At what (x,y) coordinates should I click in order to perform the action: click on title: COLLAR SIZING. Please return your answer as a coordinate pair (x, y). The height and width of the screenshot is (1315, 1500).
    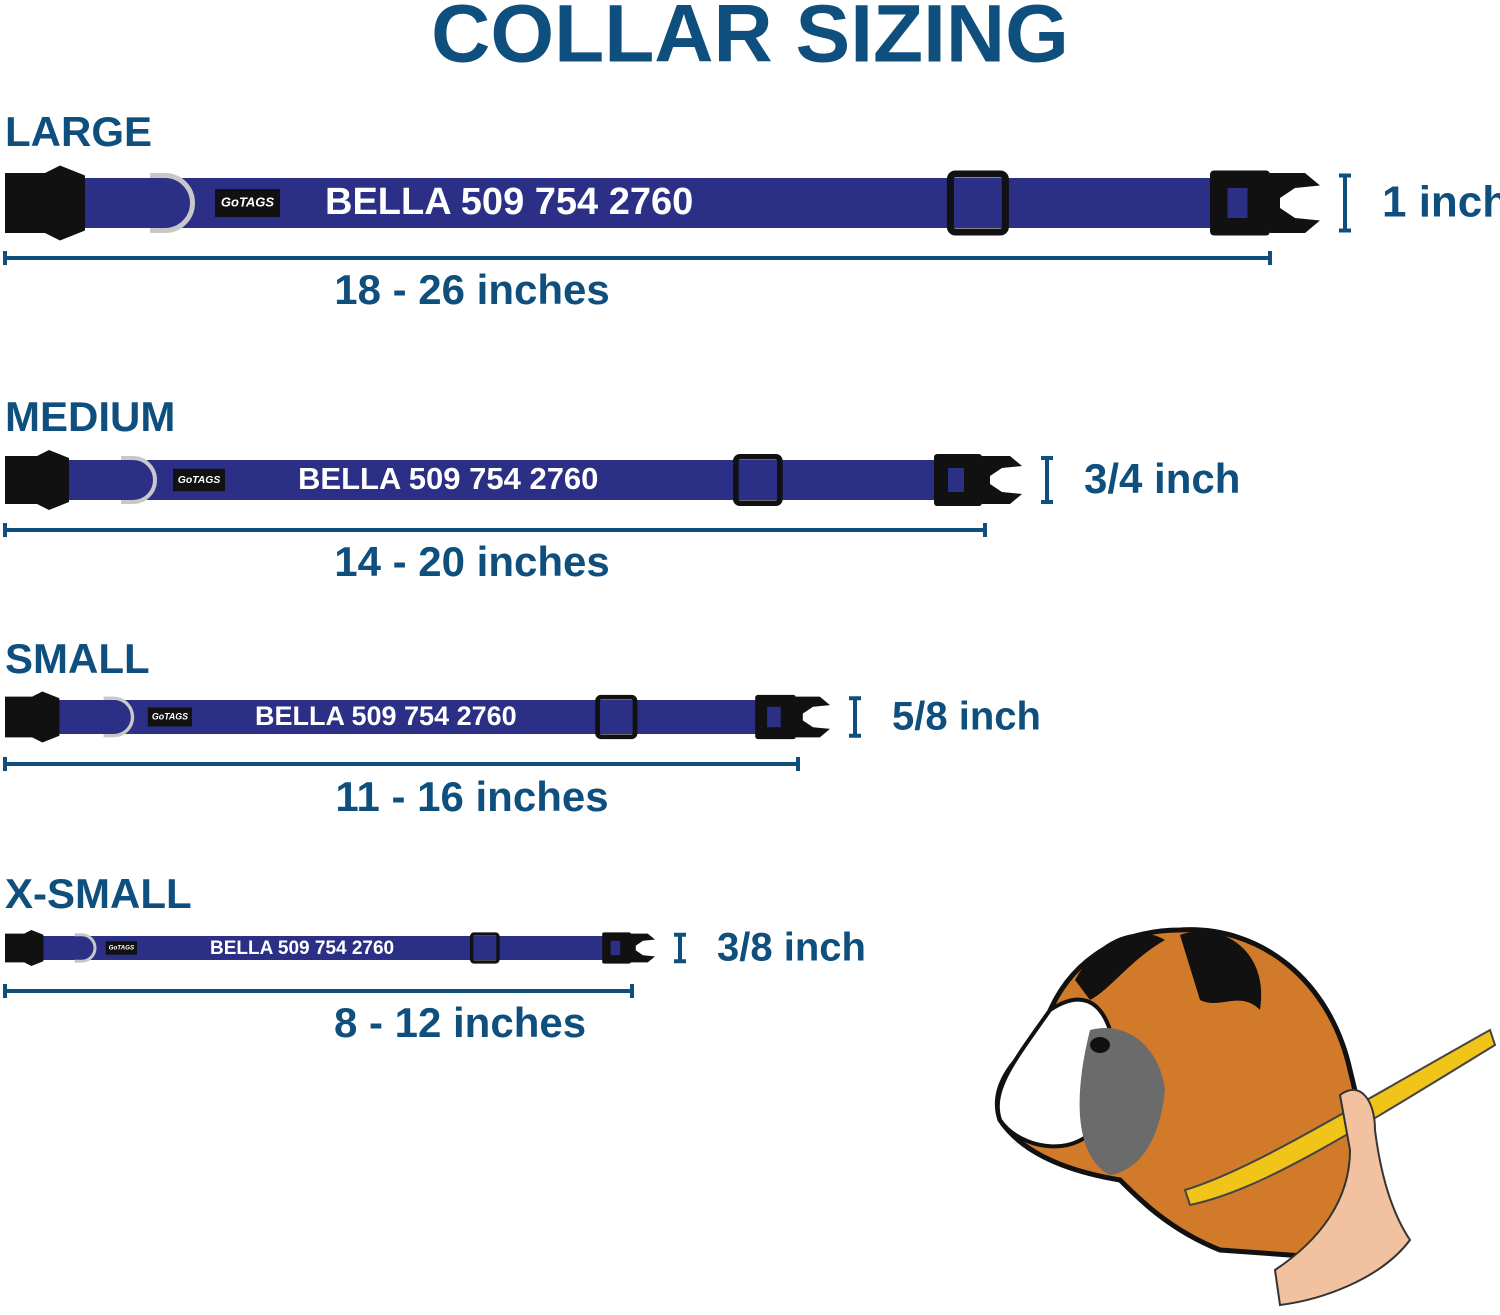
    Looking at the image, I should click on (750, 40).